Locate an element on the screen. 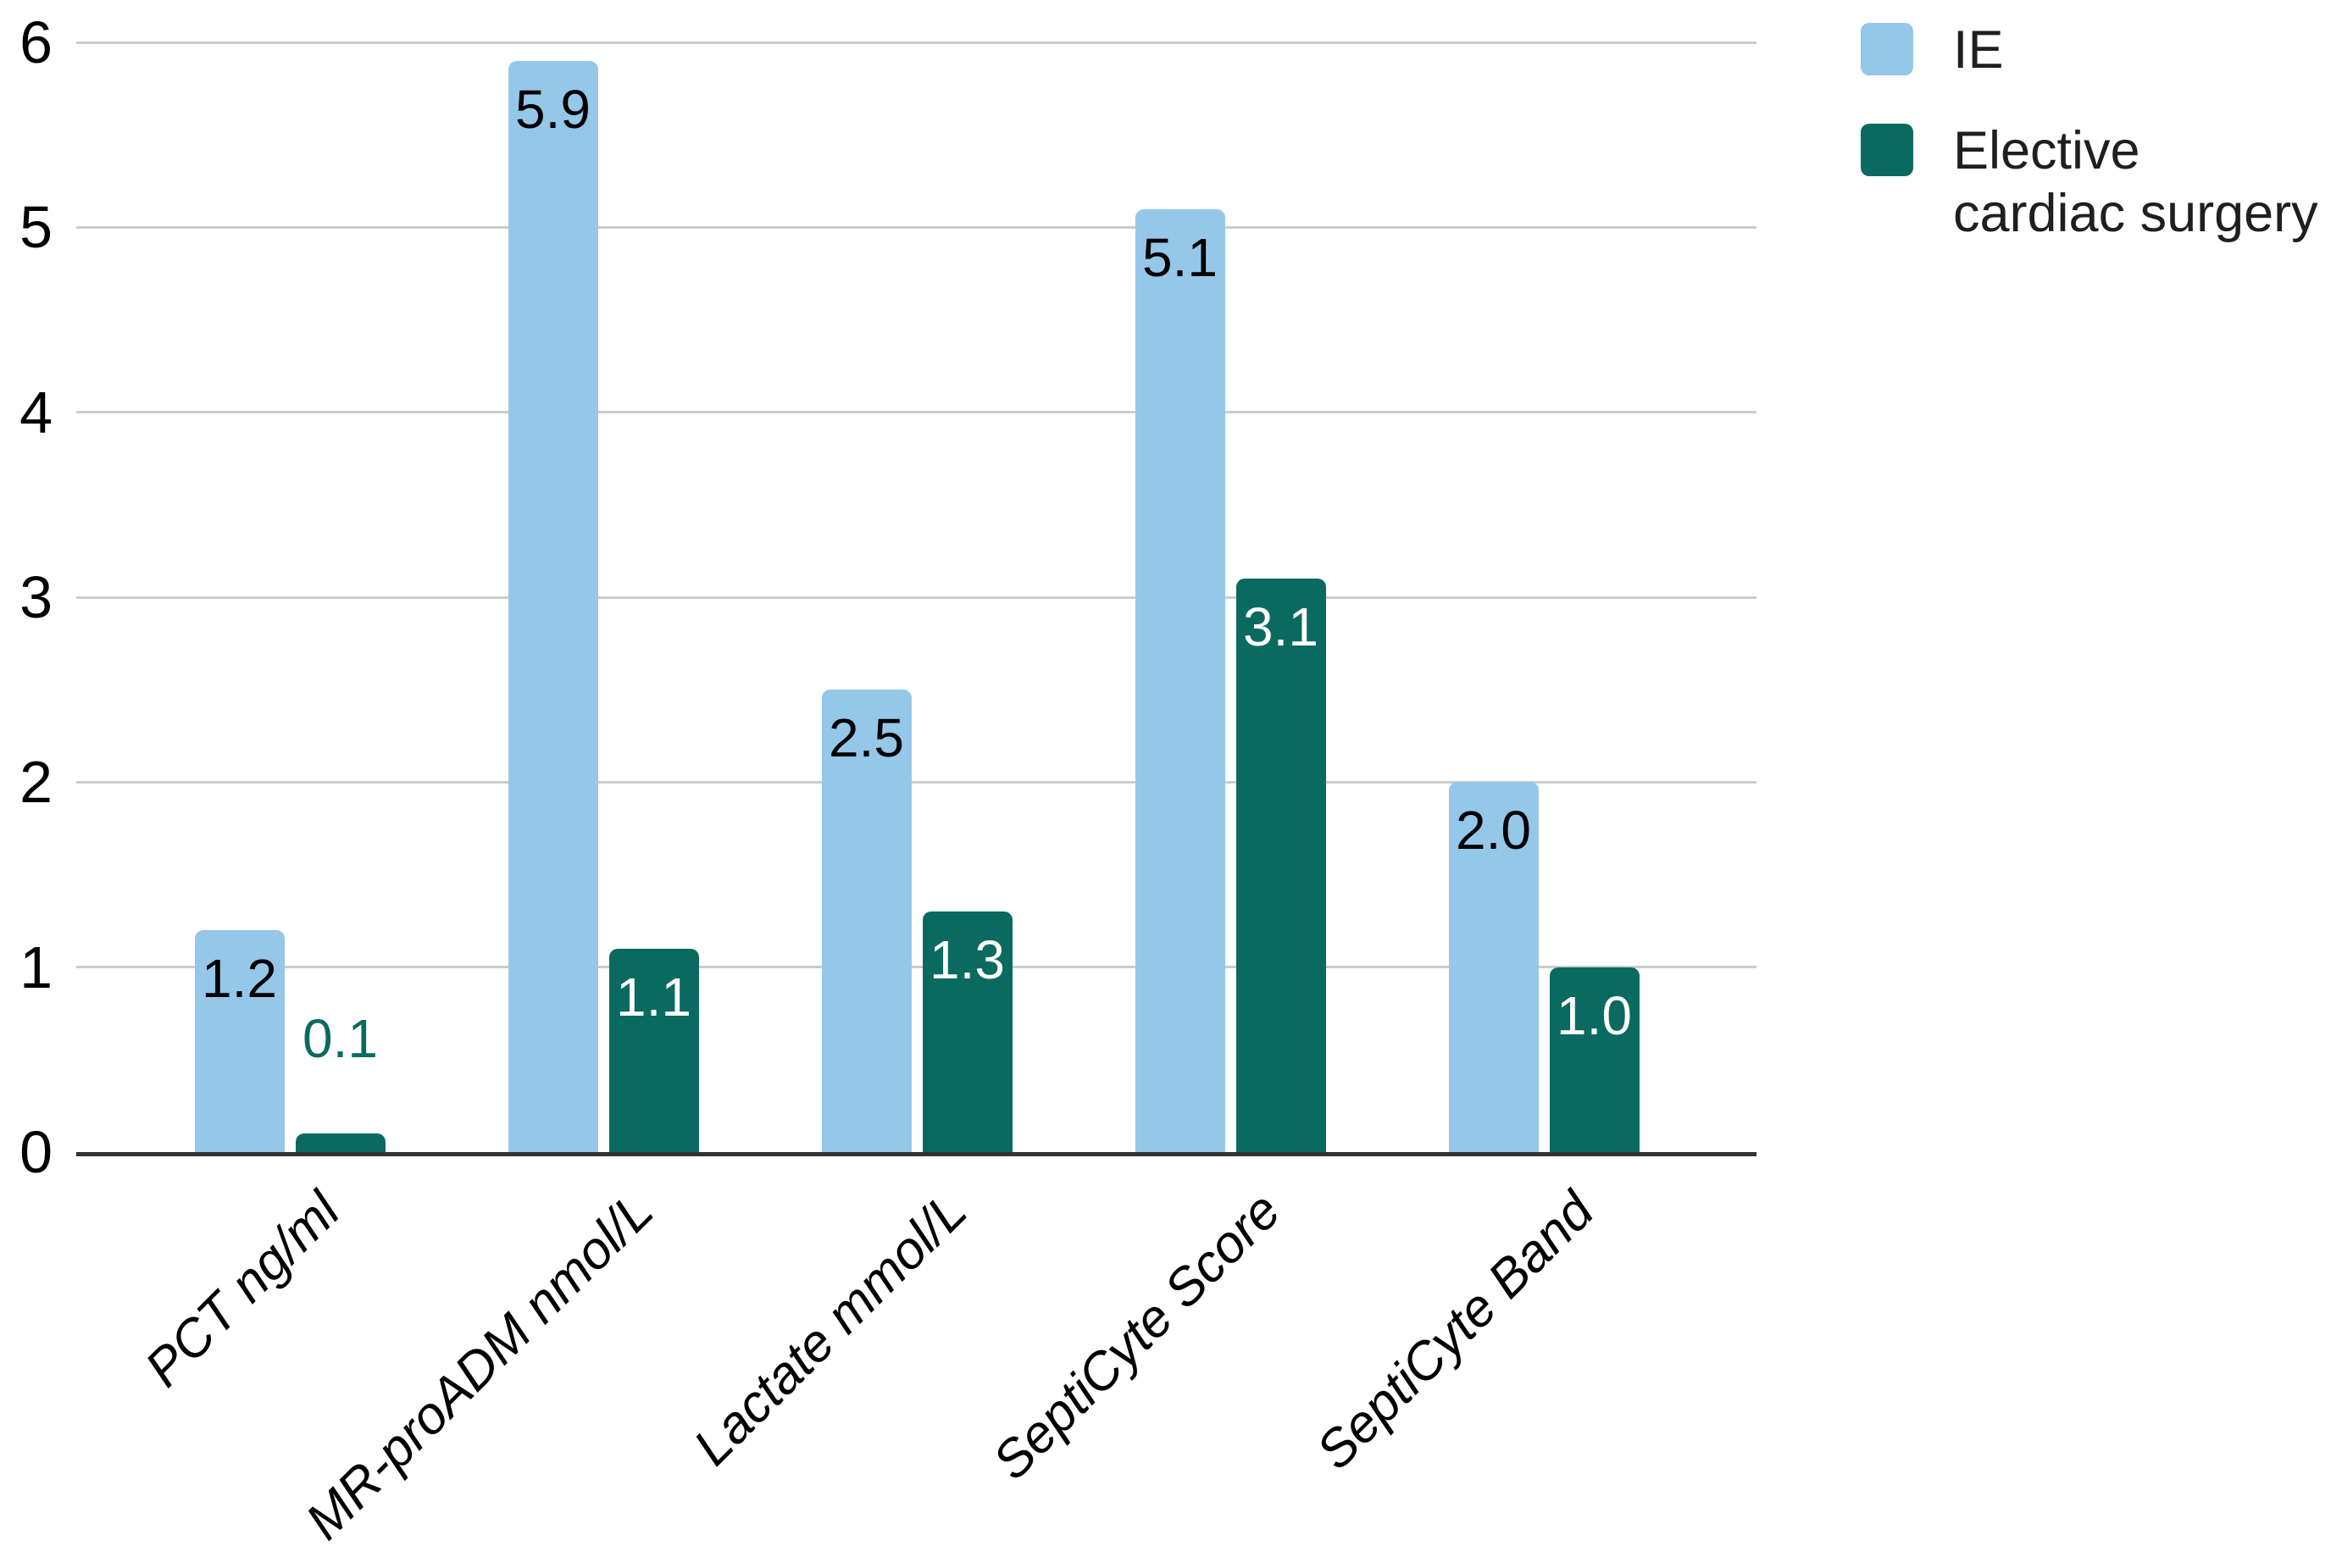 Image resolution: width=2342 pixels, height=1568 pixels. bar-value-label: 1.2 is located at coordinates (239, 978).